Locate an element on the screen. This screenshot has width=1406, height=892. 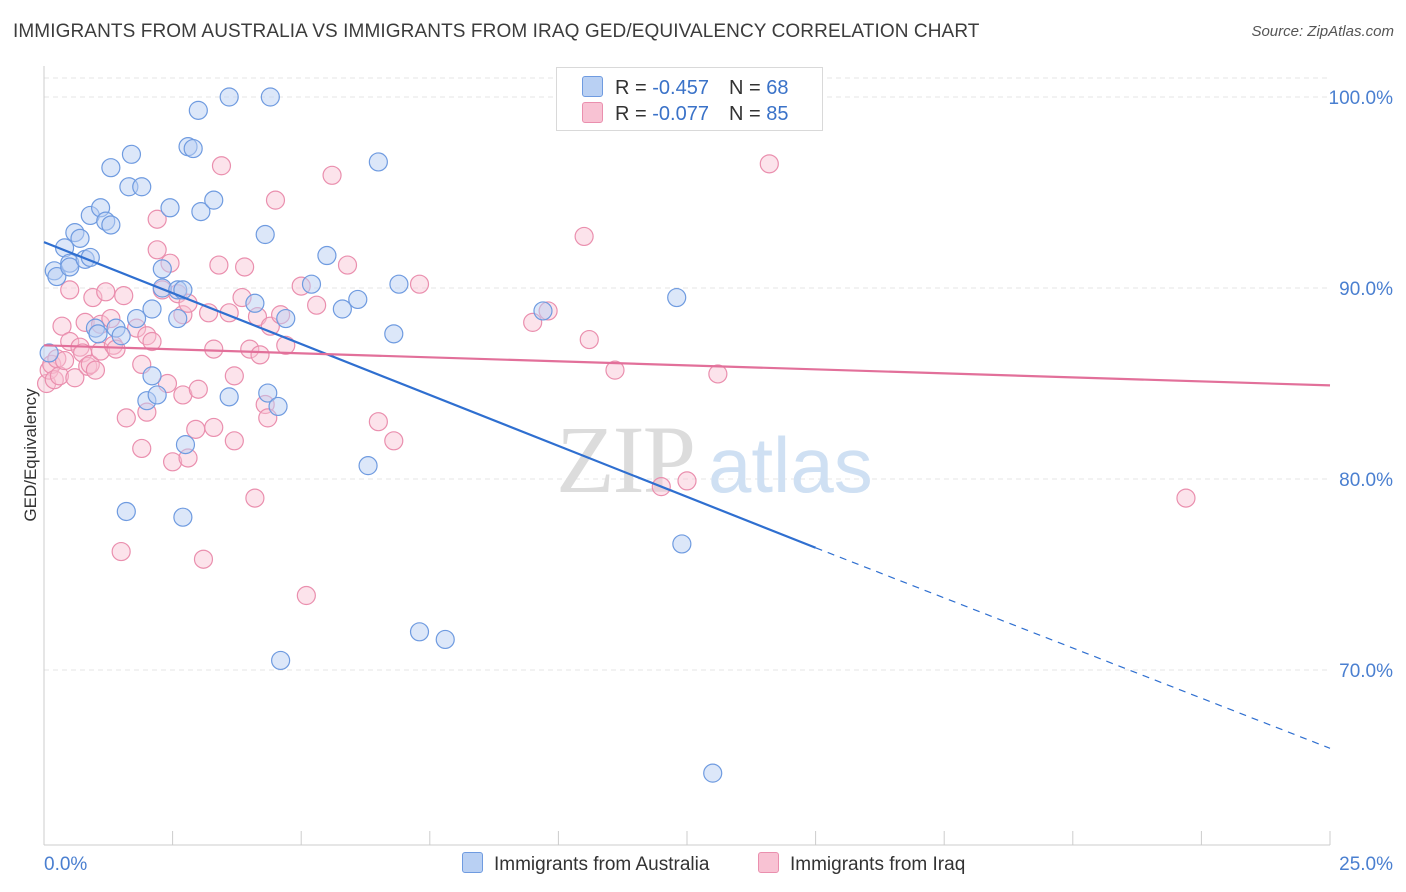
y-tick-label: 70.0% is located at coordinates (1366, 671).